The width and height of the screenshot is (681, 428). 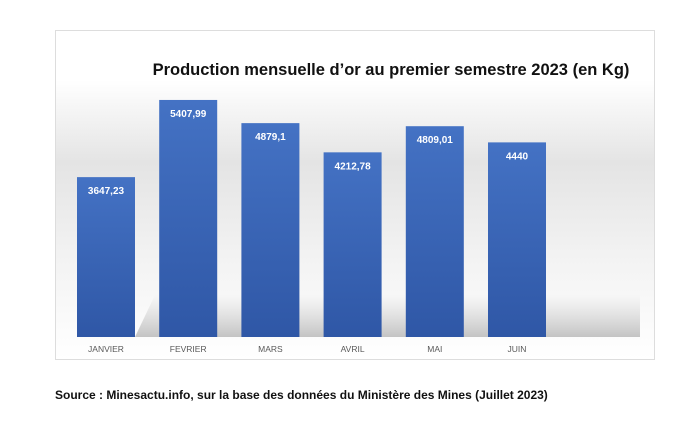 I want to click on data-label: 4440, so click(x=517, y=156).